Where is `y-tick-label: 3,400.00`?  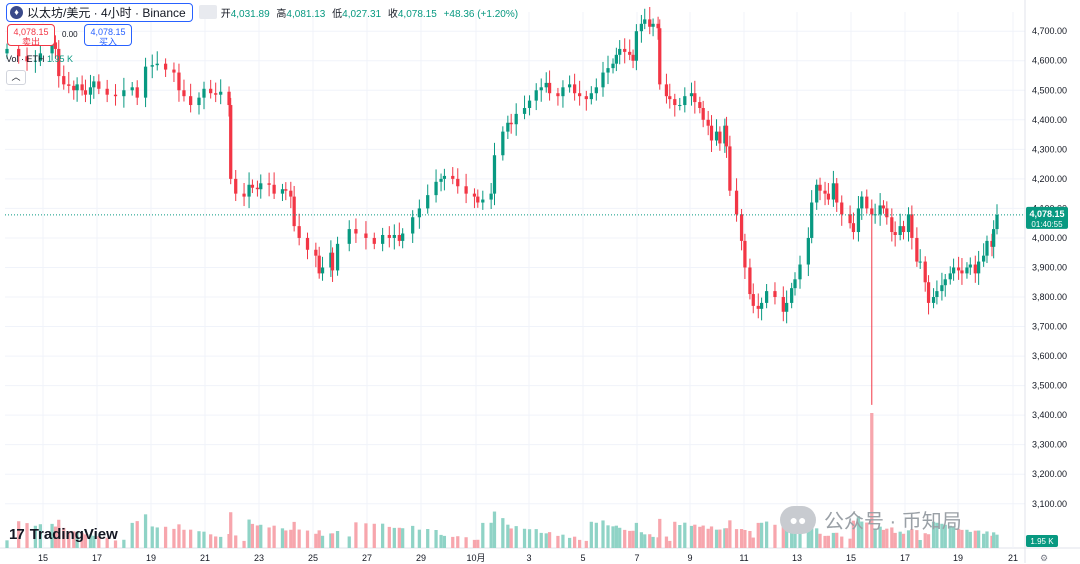 y-tick-label: 3,400.00 is located at coordinates (1049, 415).